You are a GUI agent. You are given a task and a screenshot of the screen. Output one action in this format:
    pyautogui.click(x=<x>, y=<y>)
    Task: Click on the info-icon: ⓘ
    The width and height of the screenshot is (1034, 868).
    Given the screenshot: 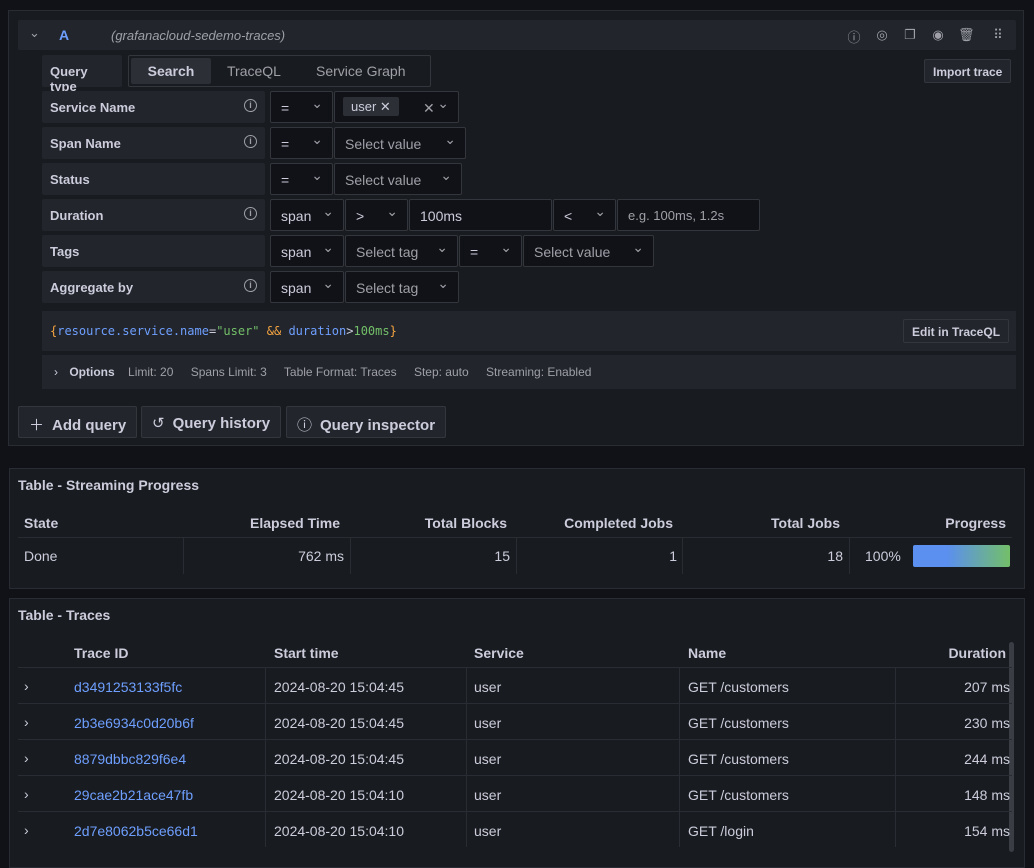 What is the action you would take?
    pyautogui.click(x=305, y=425)
    